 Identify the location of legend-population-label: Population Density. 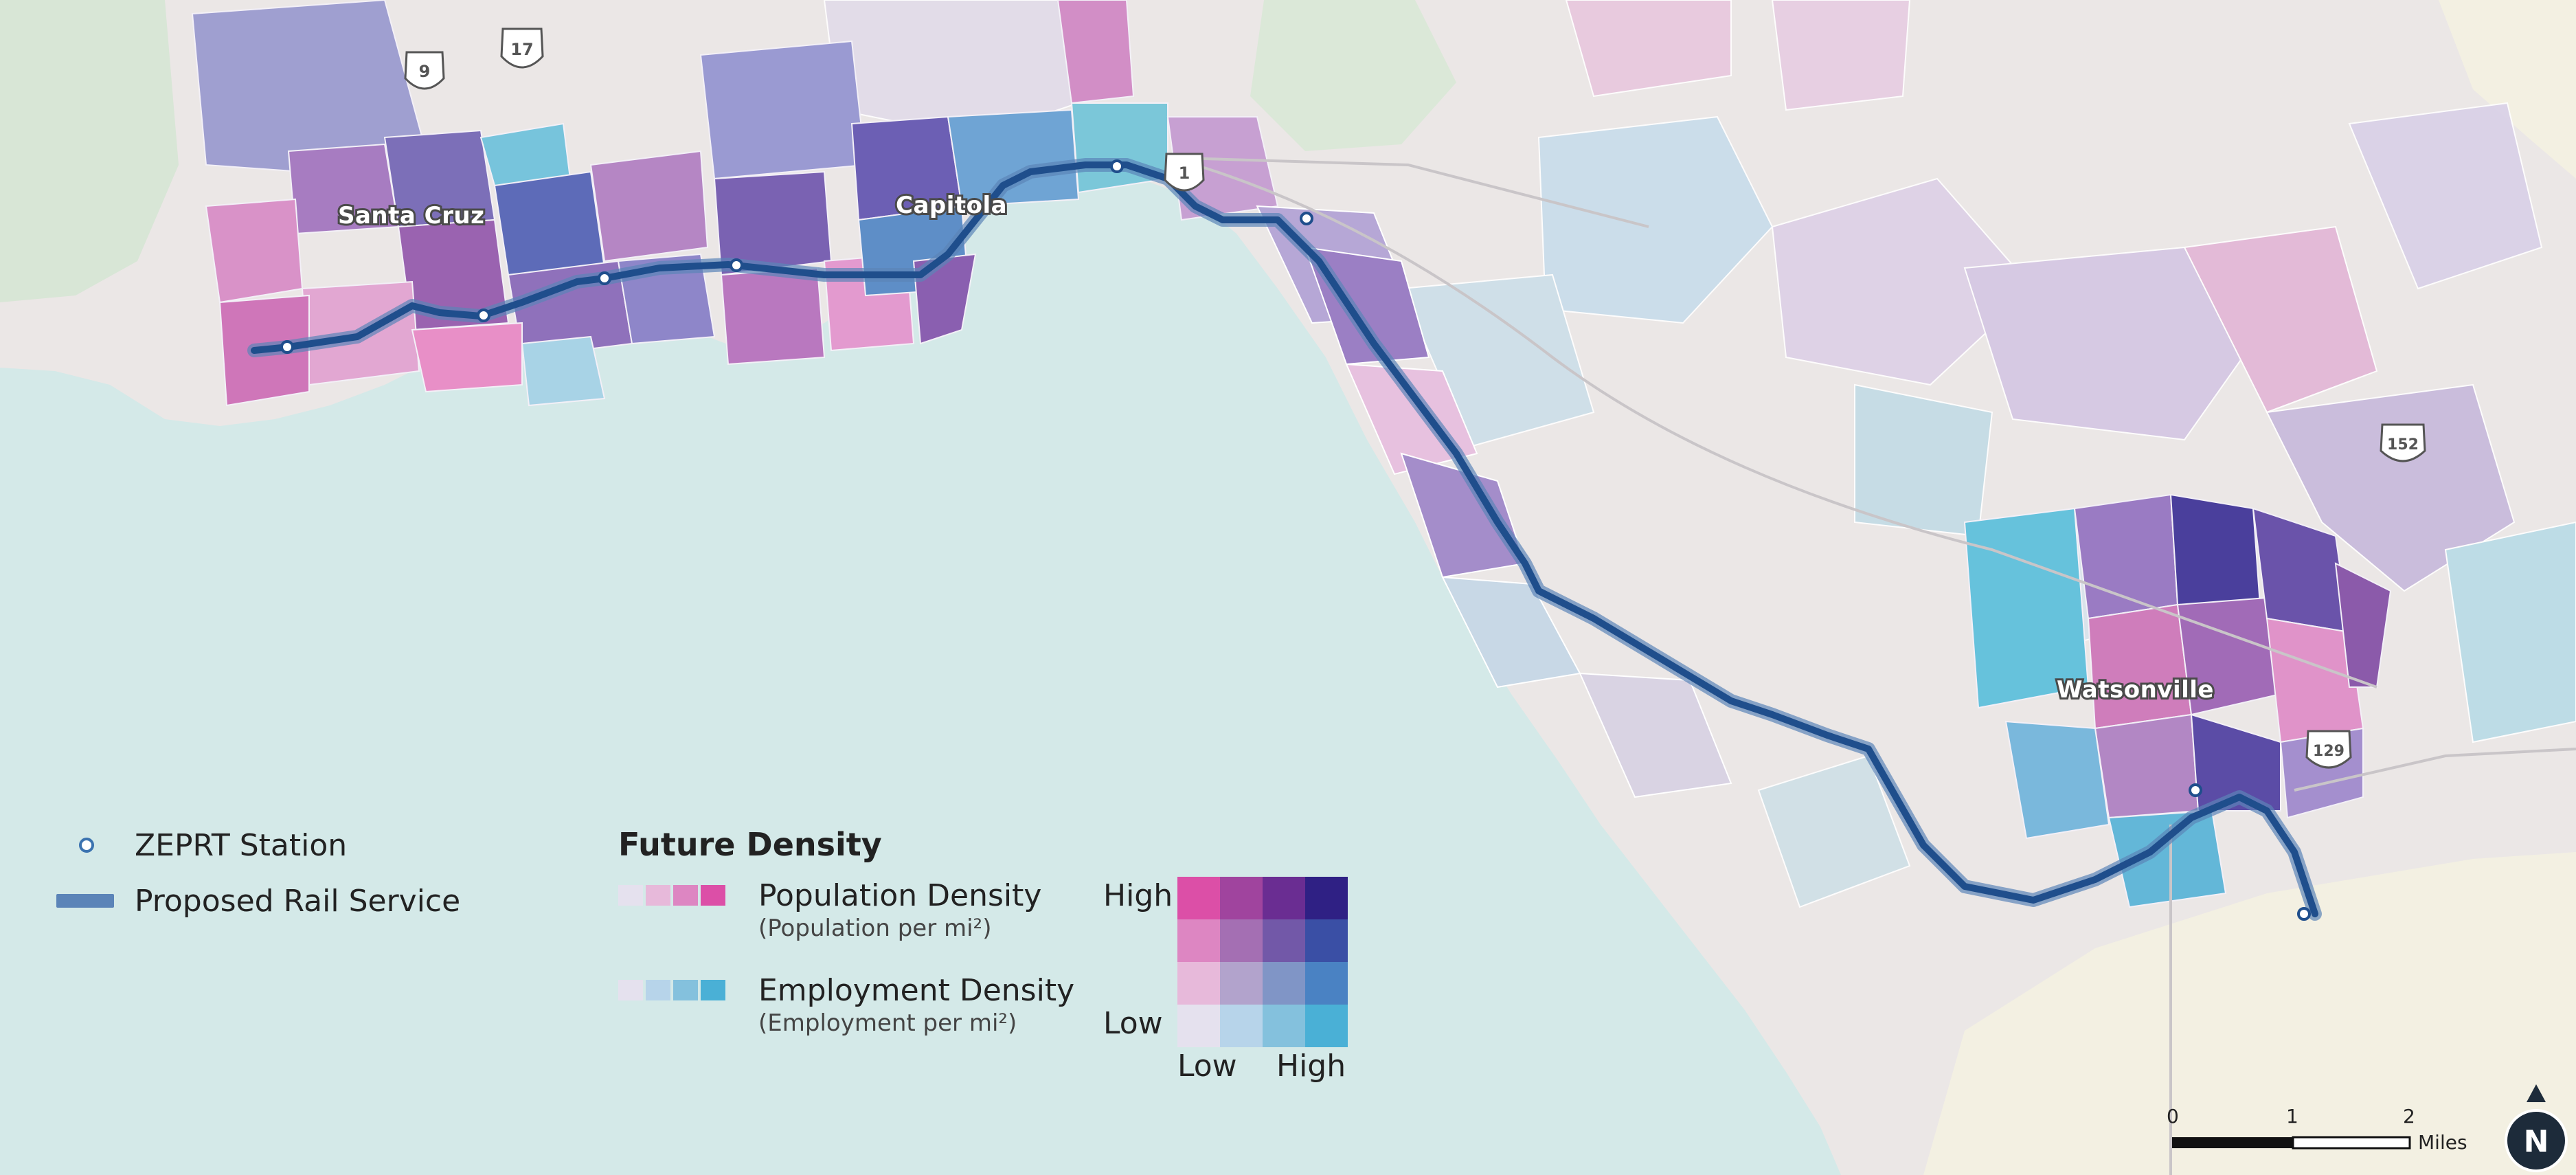
(899, 896).